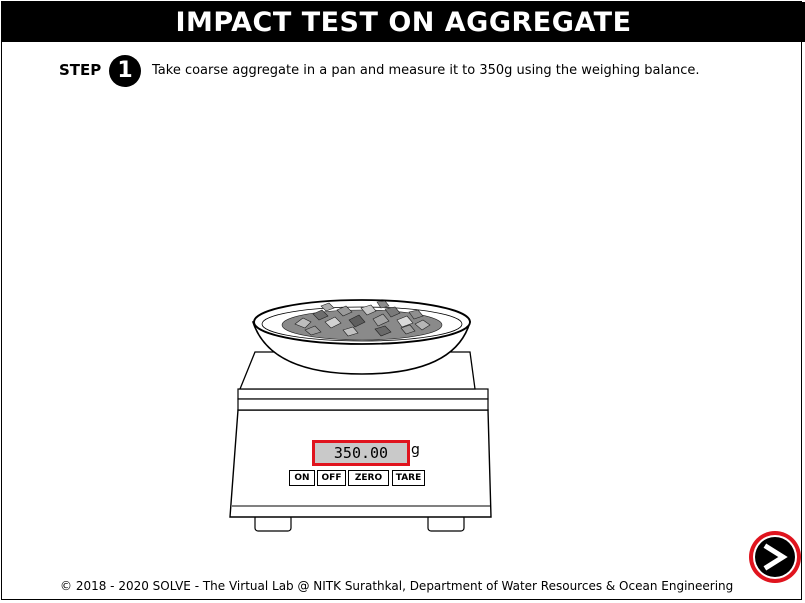  I want to click on zero-button: ZERO, so click(368, 478).